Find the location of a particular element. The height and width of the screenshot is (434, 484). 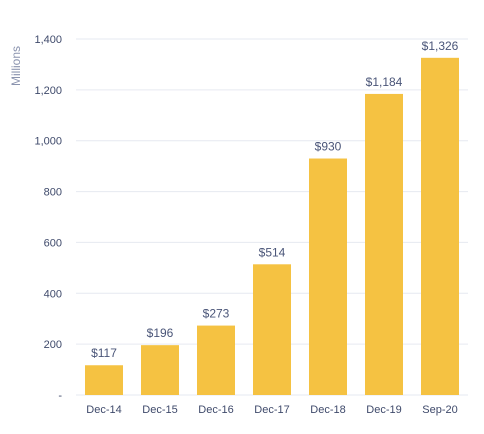

x-tick-label: Dec-15 is located at coordinates (159, 410).